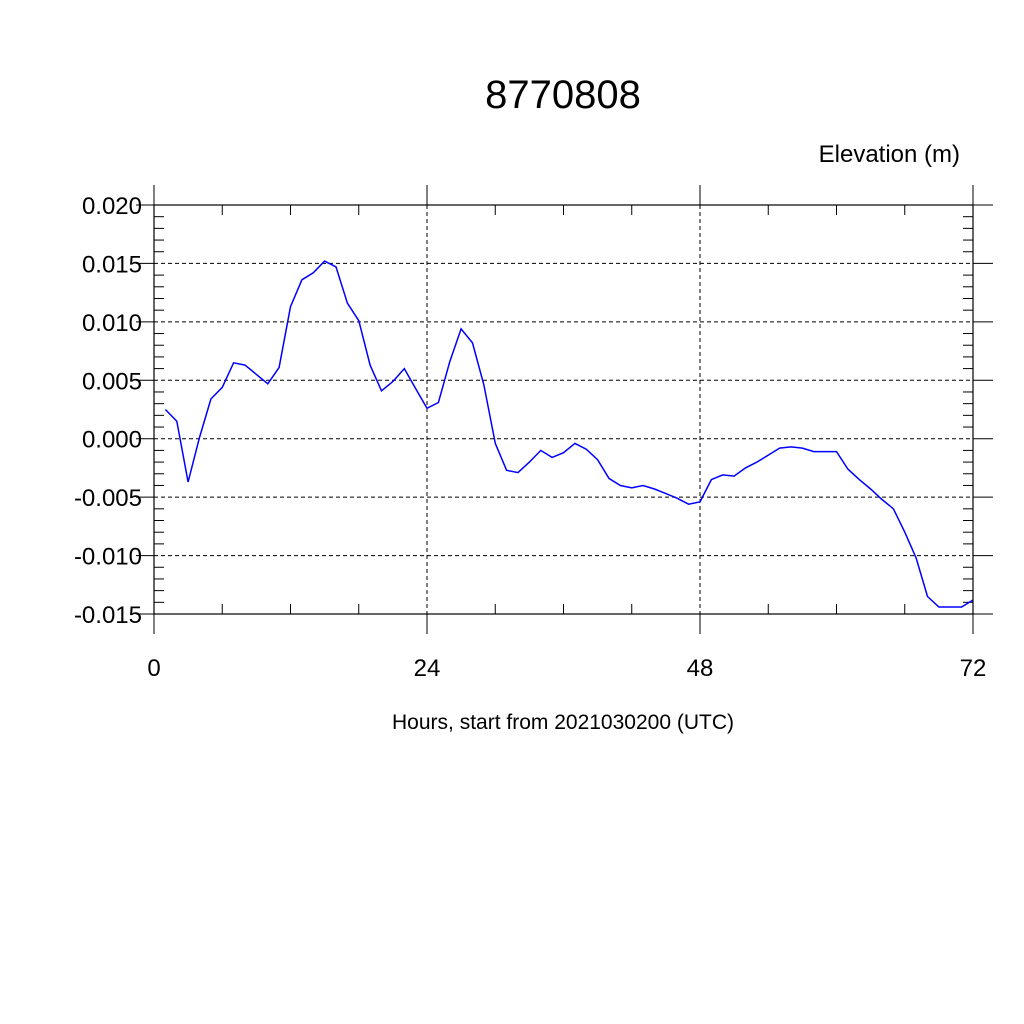 Image resolution: width=1024 pixels, height=1024 pixels. What do you see at coordinates (153, 668) in the screenshot?
I see `x-tick-label: 0` at bounding box center [153, 668].